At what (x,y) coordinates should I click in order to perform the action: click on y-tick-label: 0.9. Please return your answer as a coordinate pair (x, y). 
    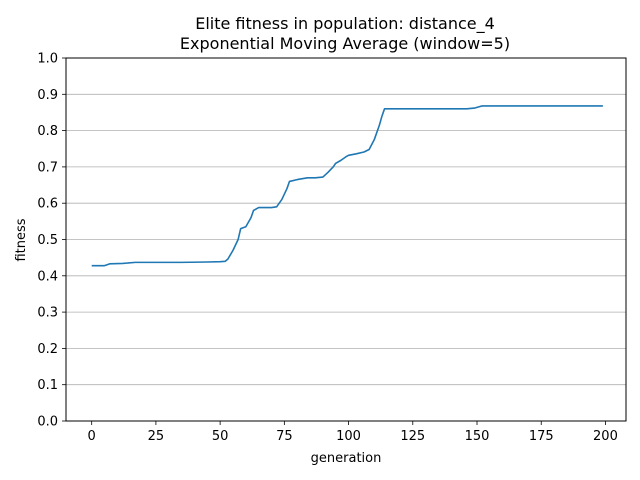
    Looking at the image, I should click on (47, 95).